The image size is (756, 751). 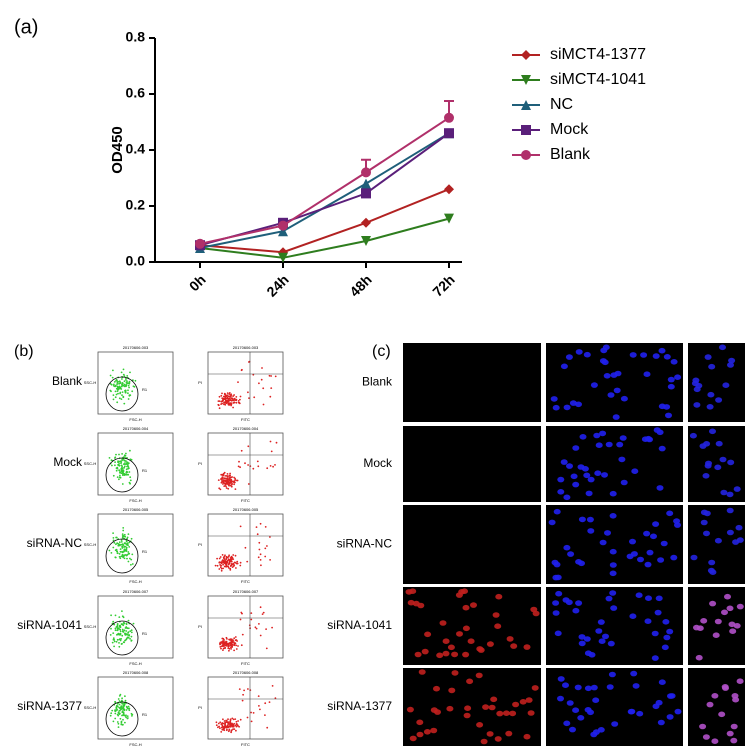 What do you see at coordinates (135, 419) in the screenshot?
I see `plot-x-label: FSC-H` at bounding box center [135, 419].